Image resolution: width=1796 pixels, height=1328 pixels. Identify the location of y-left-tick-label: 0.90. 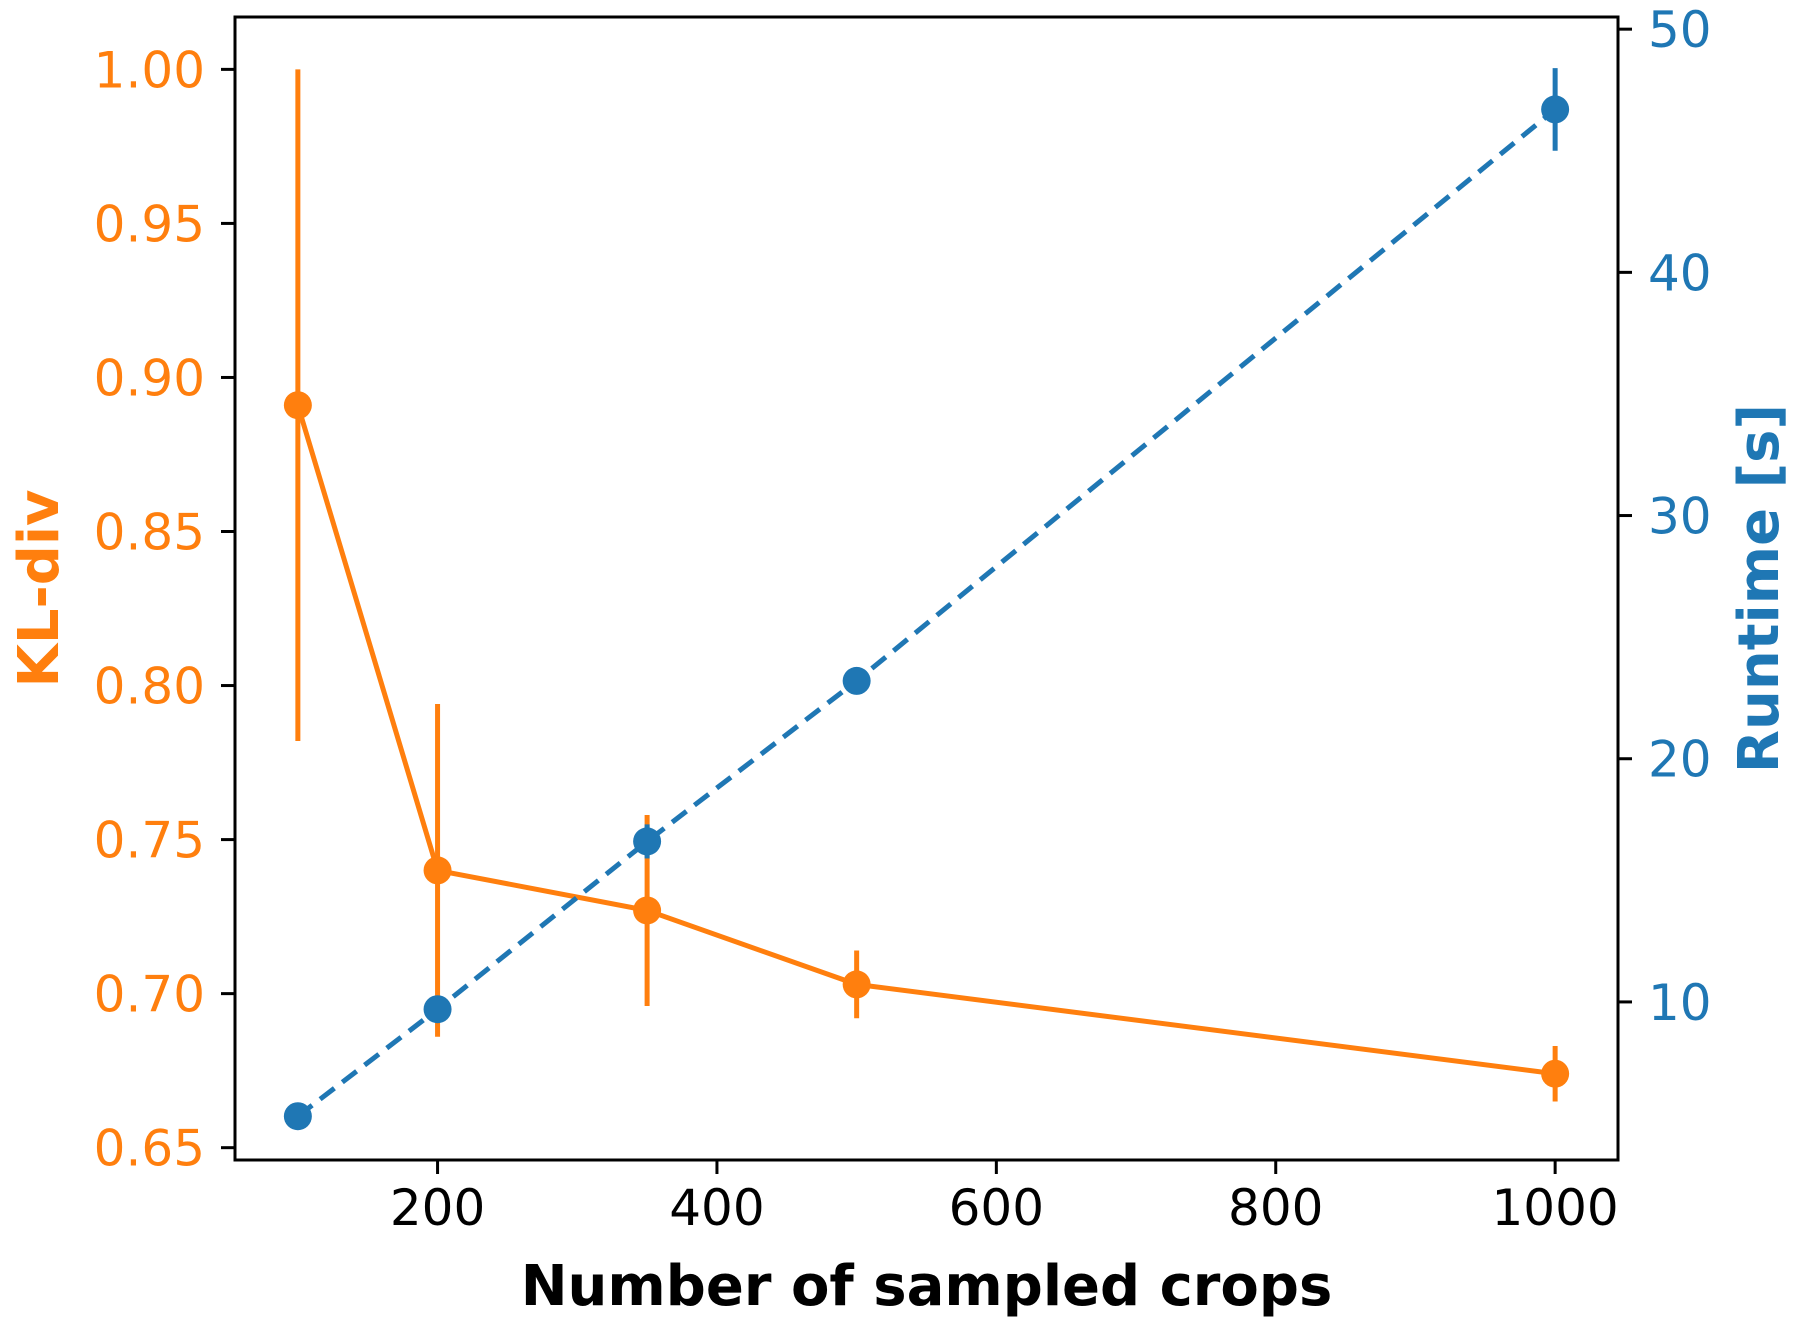
(149, 378).